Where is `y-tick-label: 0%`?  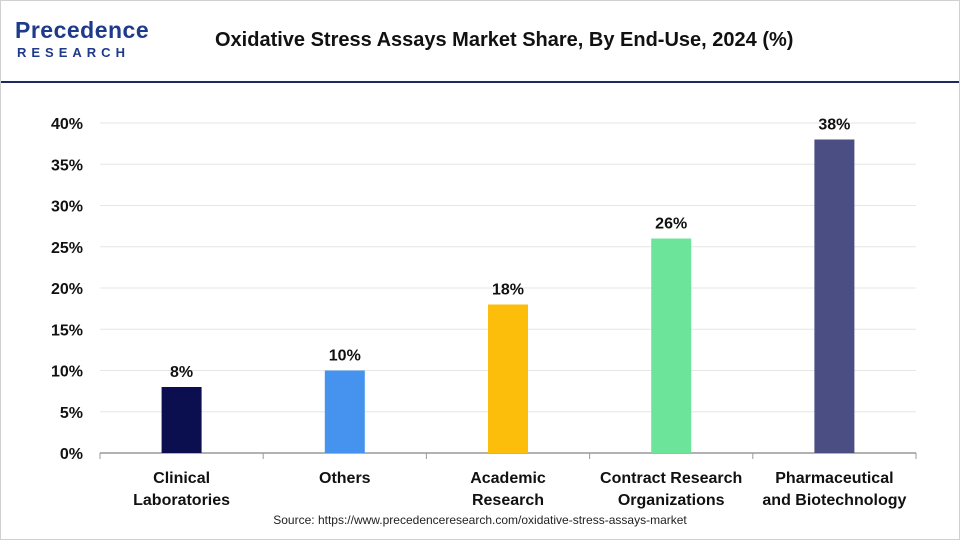 y-tick-label: 0% is located at coordinates (71, 454).